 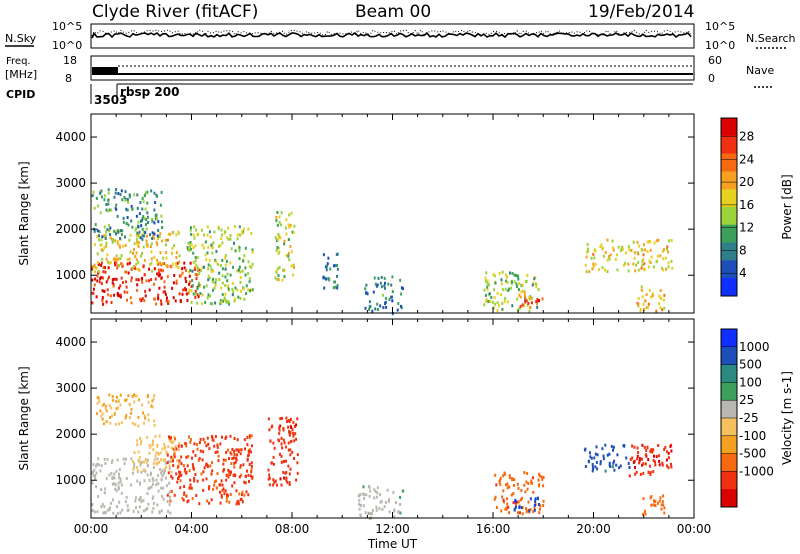 I want to click on velocity-panel-colorbar-label: -1000, so click(x=756, y=471).